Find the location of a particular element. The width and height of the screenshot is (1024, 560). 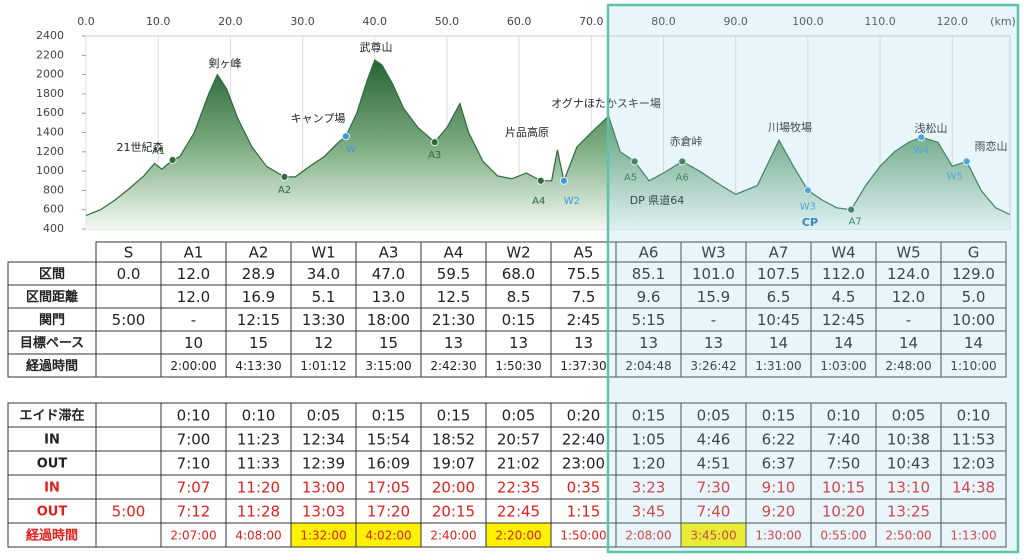

cell-text: 23:00 is located at coordinates (583, 464).